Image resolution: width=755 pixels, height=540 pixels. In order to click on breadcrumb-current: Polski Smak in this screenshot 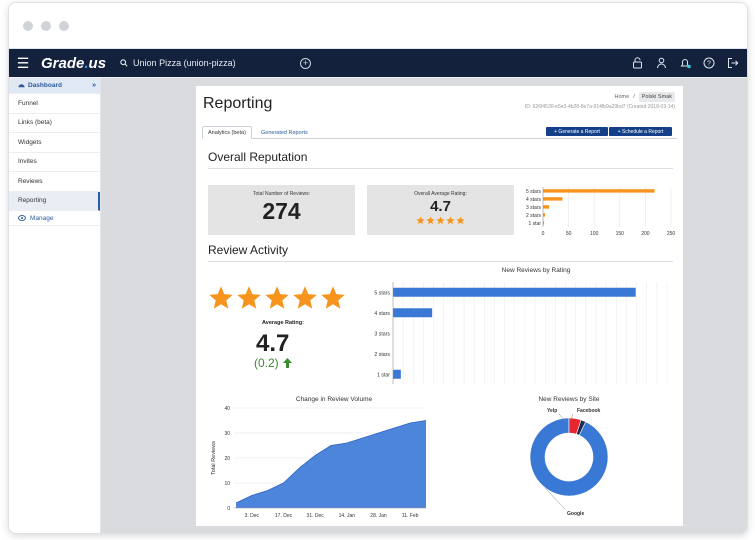, I will do `click(656, 97)`.